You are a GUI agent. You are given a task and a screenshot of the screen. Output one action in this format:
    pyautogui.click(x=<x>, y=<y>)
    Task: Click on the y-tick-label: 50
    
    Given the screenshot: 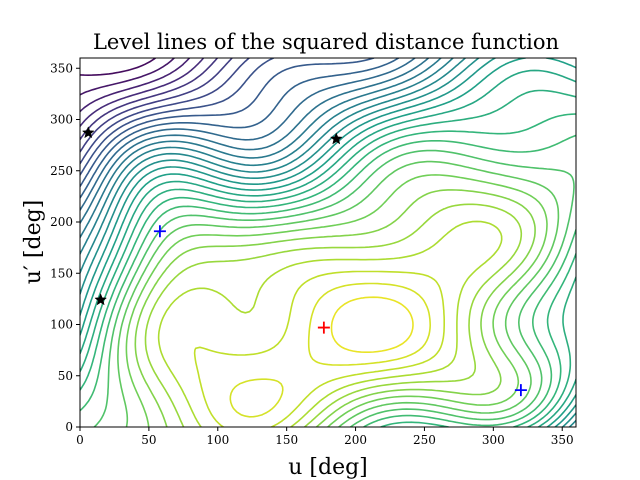 What is the action you would take?
    pyautogui.click(x=65, y=376)
    